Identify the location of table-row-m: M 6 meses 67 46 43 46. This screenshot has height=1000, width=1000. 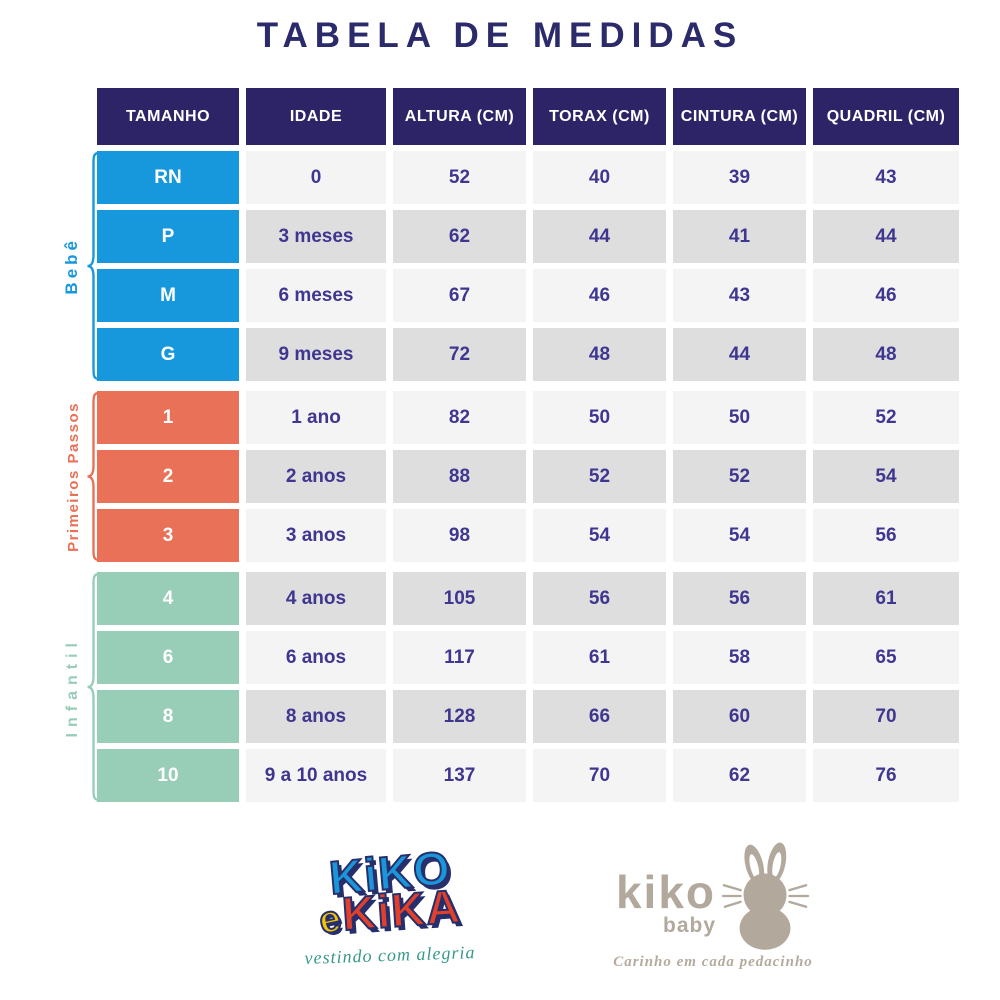
(528, 295).